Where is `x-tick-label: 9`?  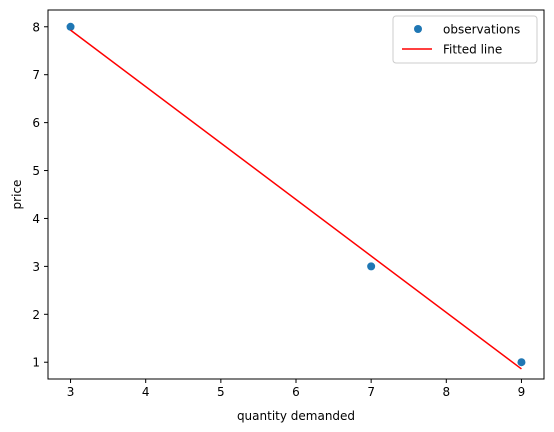
x-tick-label: 9 is located at coordinates (522, 392).